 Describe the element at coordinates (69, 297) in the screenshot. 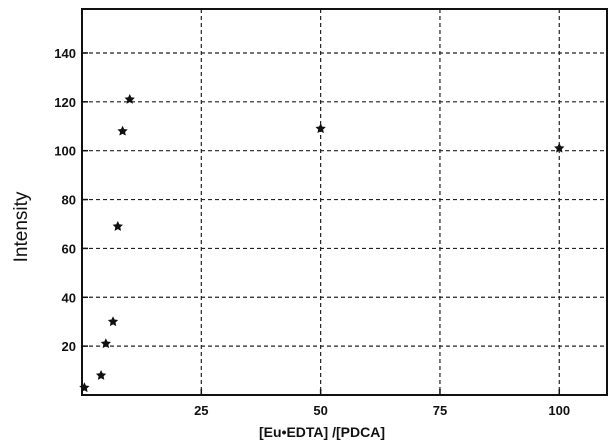

I see `y-tick-label: 40` at that location.